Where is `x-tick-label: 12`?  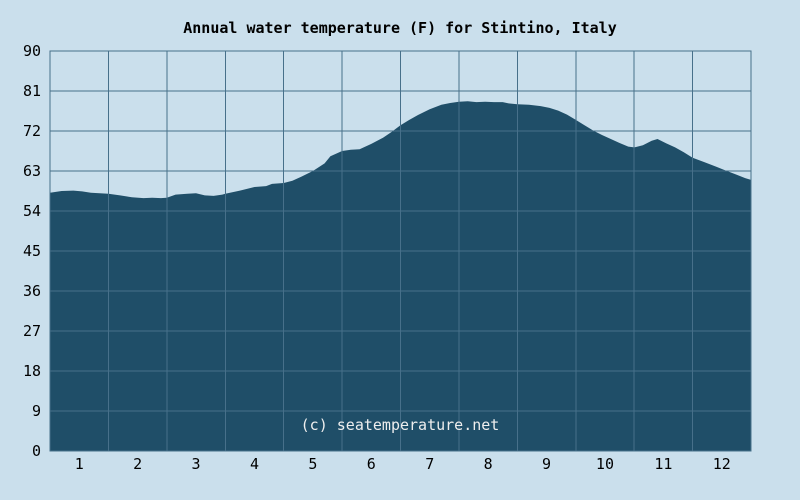 x-tick-label: 12 is located at coordinates (721, 464).